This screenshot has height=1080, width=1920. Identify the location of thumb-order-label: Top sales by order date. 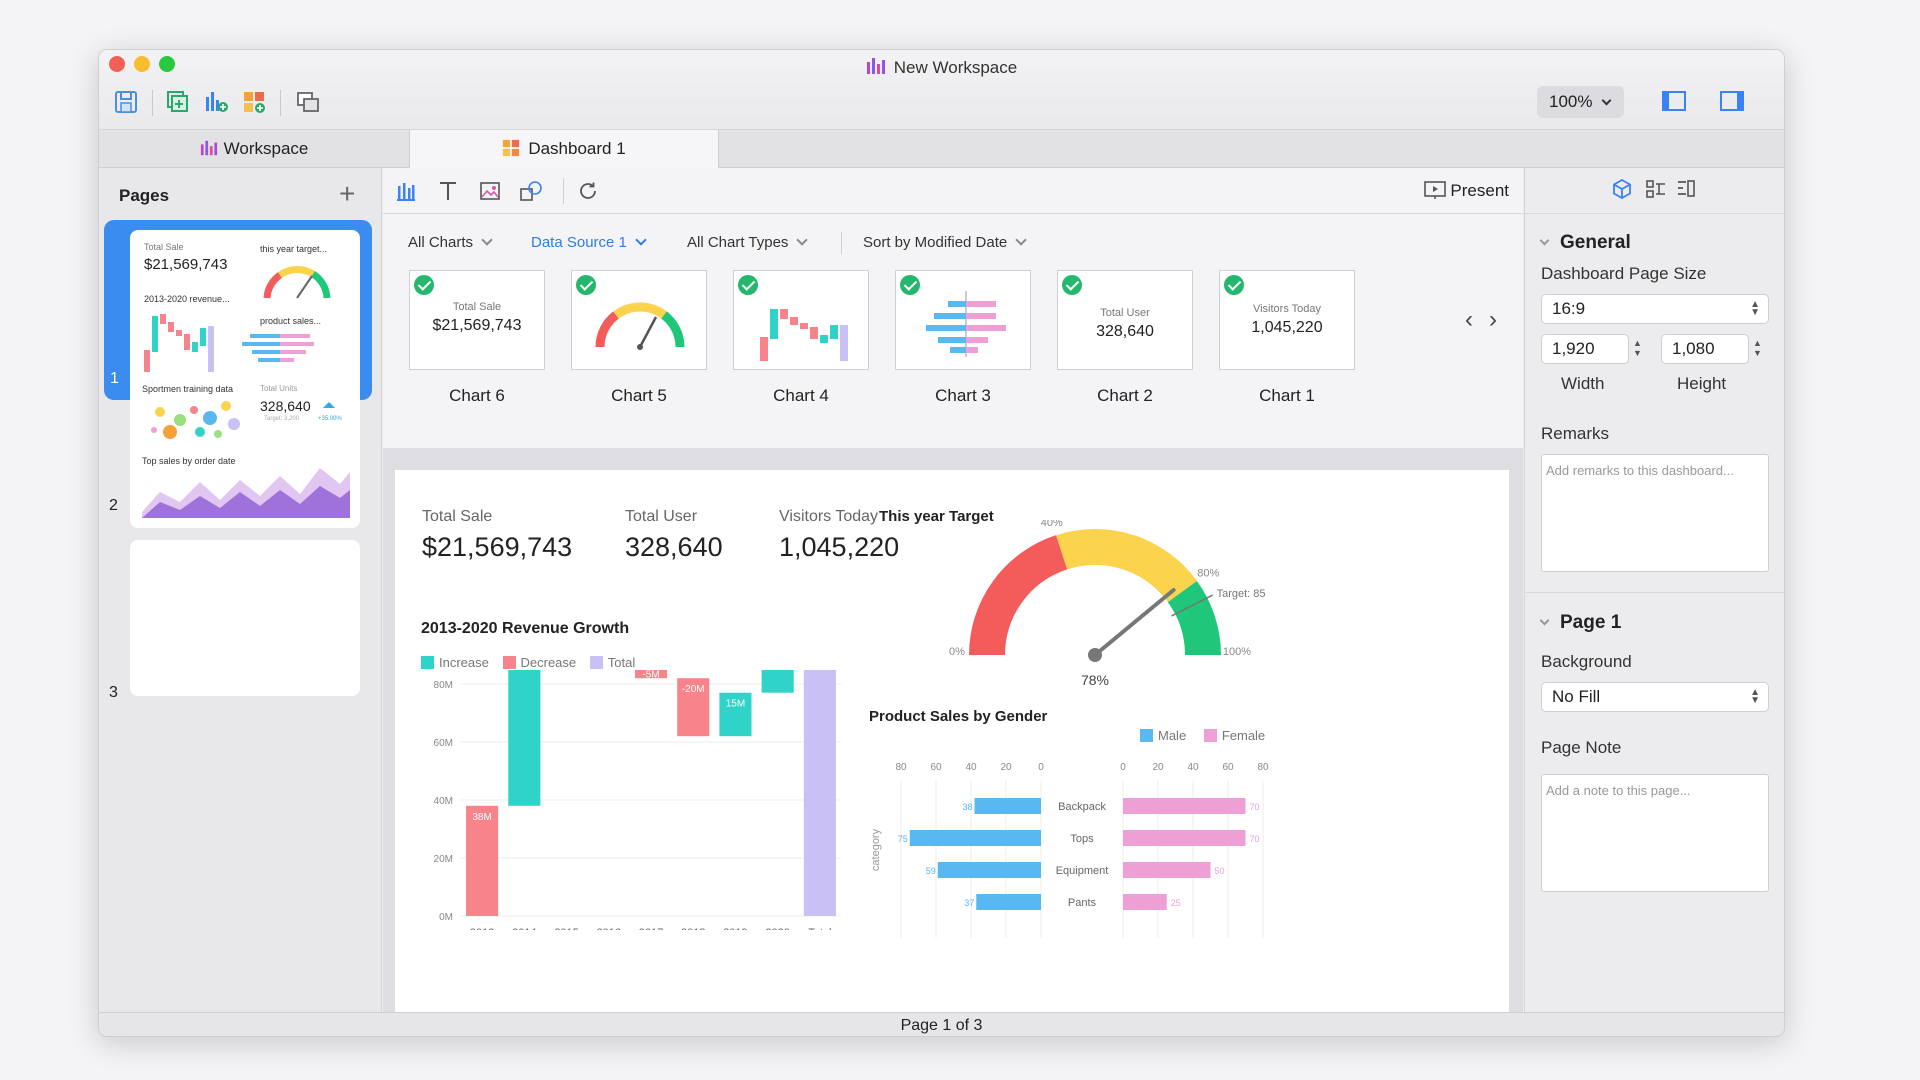
(189, 461).